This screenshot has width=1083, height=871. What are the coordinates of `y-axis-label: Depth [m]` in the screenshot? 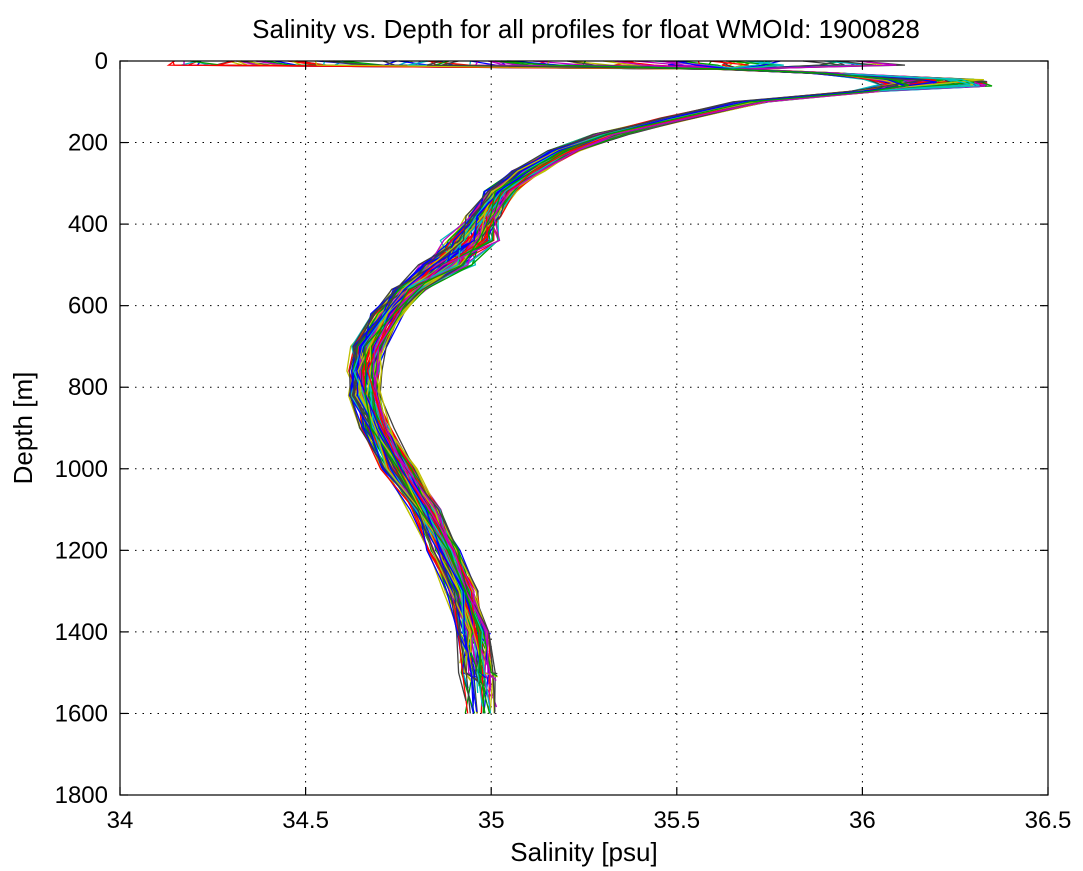 It's located at (23, 428).